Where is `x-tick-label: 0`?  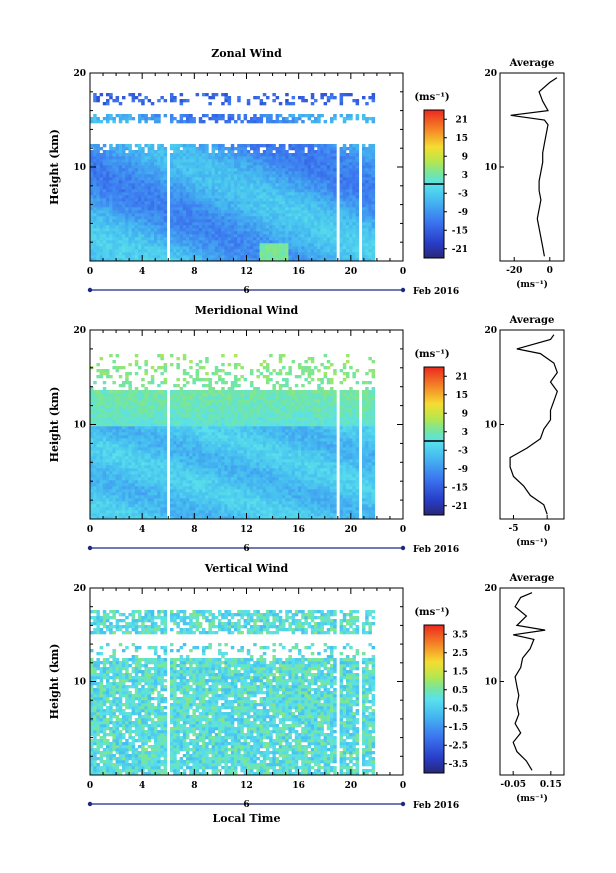
x-tick-label: 0 is located at coordinates (90, 272).